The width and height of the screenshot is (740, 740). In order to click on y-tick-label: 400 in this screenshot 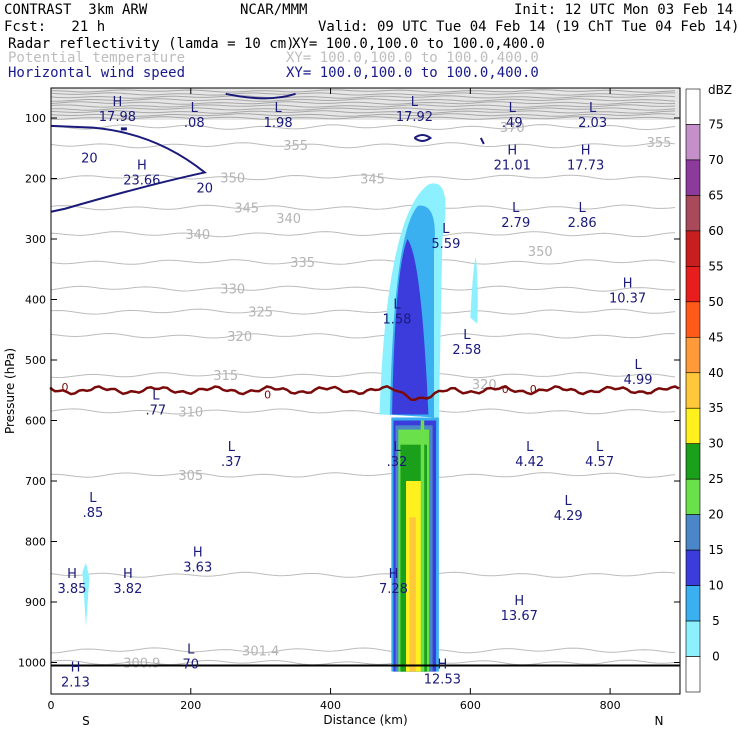, I will do `click(35, 300)`.